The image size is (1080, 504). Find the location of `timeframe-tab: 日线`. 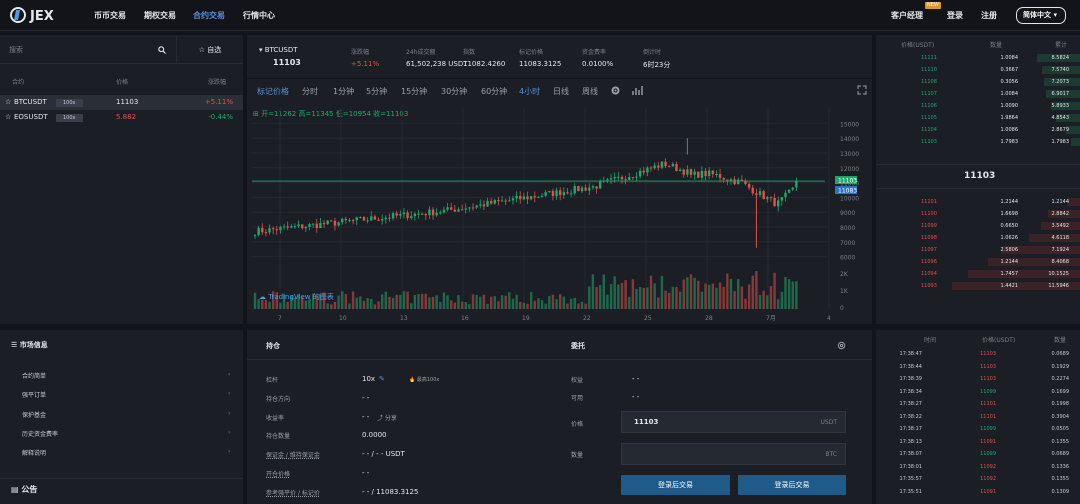

timeframe-tab: 日线 is located at coordinates (561, 91).